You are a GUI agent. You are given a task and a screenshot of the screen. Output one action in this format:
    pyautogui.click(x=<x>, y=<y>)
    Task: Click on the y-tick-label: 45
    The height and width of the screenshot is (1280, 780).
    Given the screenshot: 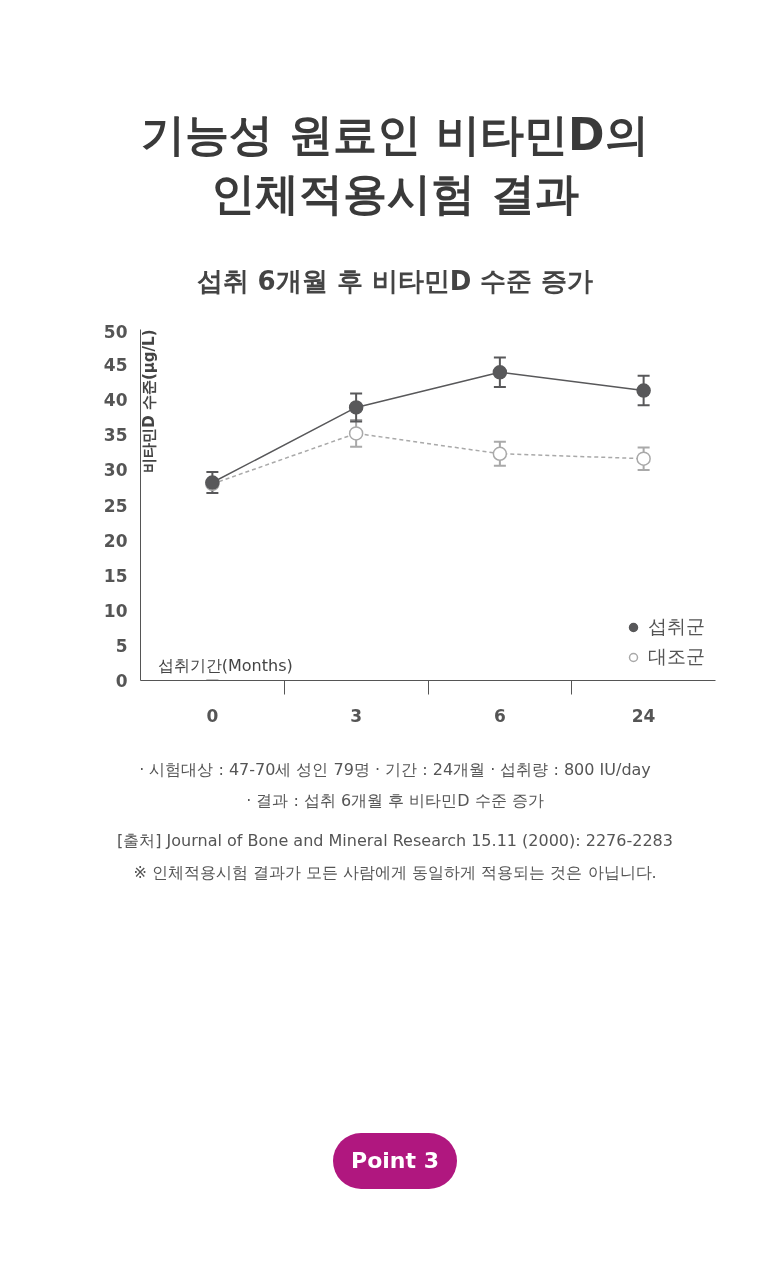 What is the action you would take?
    pyautogui.click(x=115, y=364)
    